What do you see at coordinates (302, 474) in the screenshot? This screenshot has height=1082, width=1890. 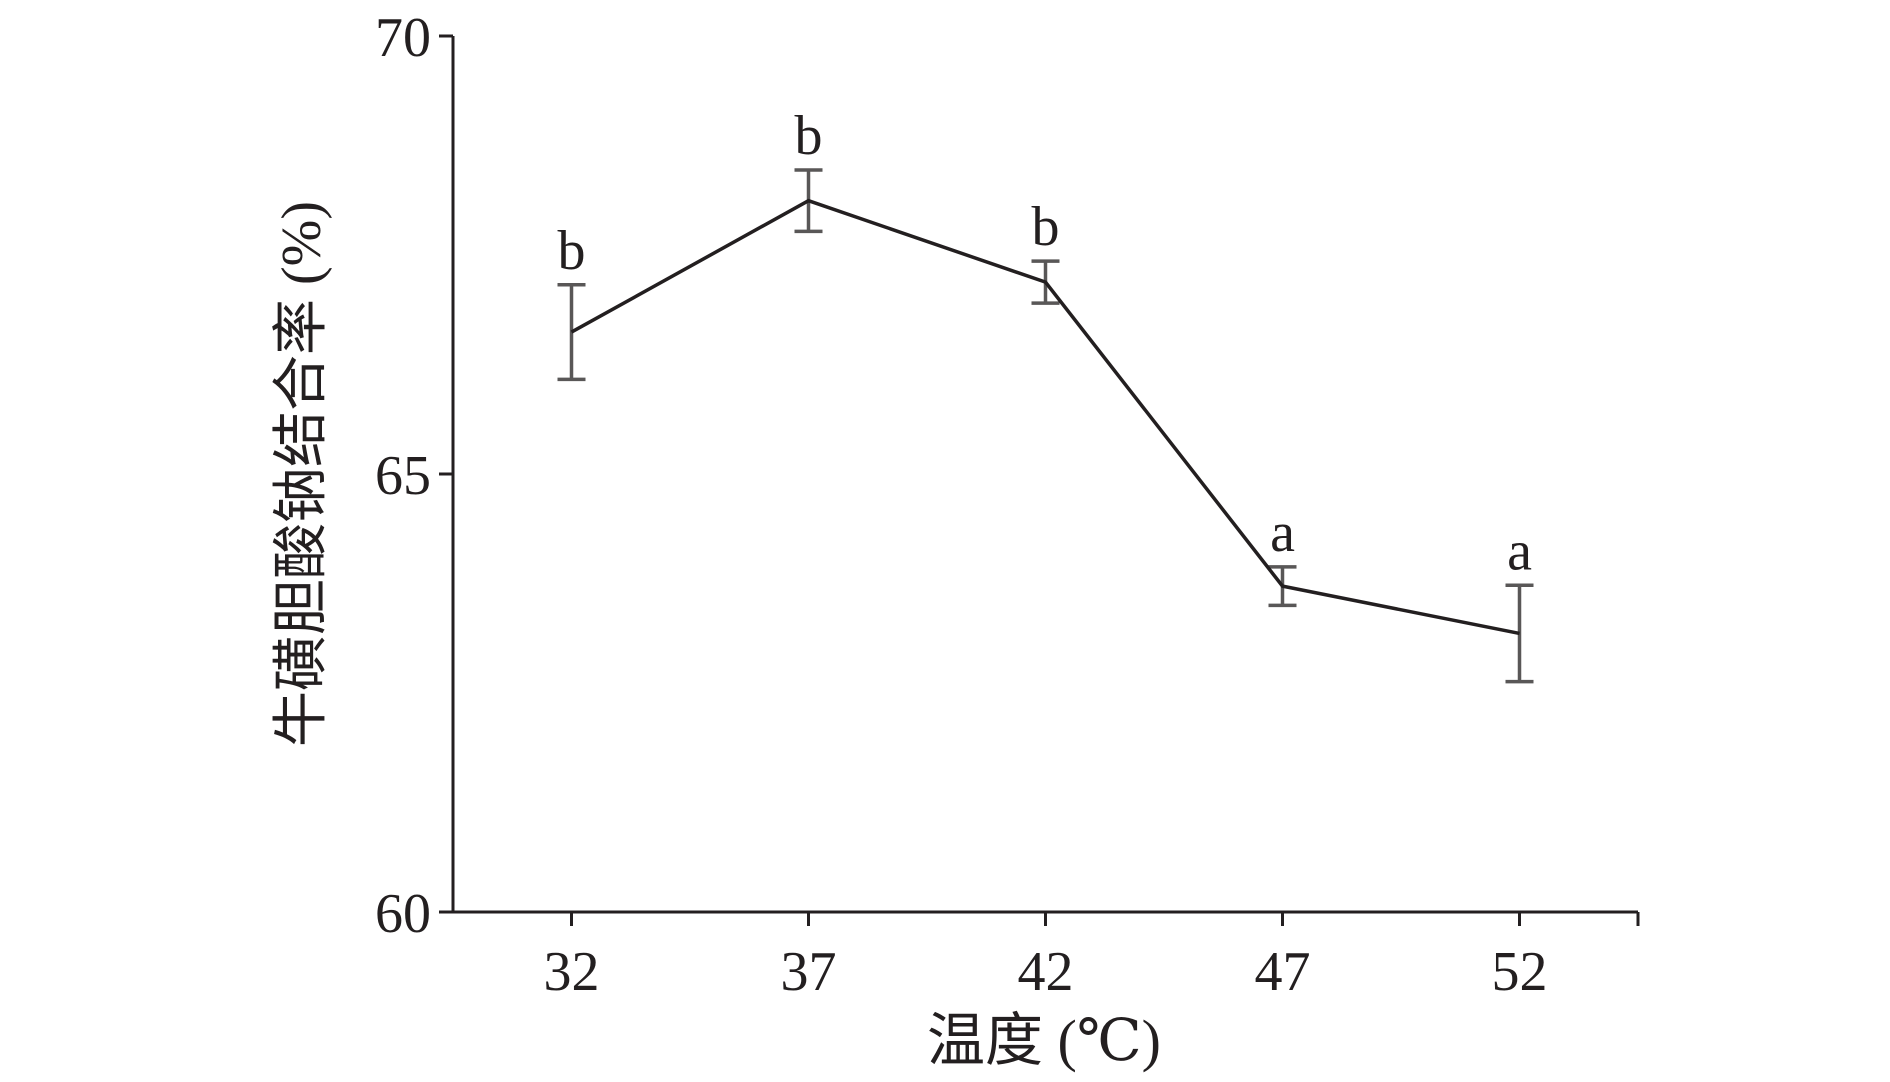 I see `y-axis-label: 牛磺胆酸钠结合率 (%)` at bounding box center [302, 474].